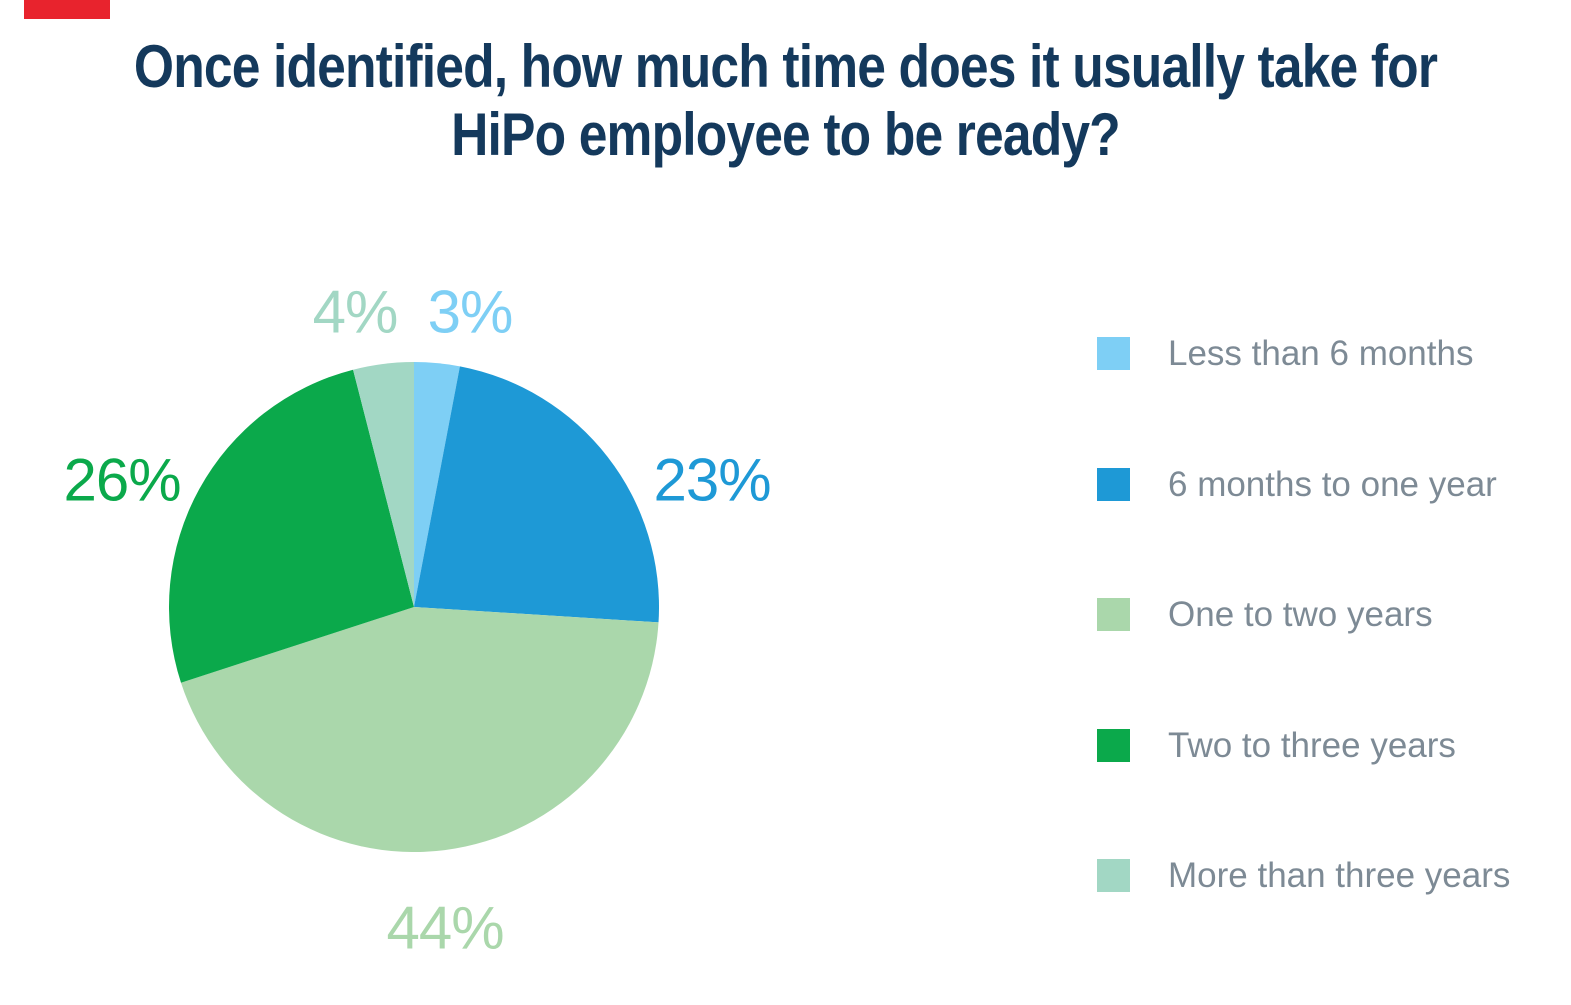 The image size is (1571, 1005). I want to click on red-accent-bar, so click(67, 9).